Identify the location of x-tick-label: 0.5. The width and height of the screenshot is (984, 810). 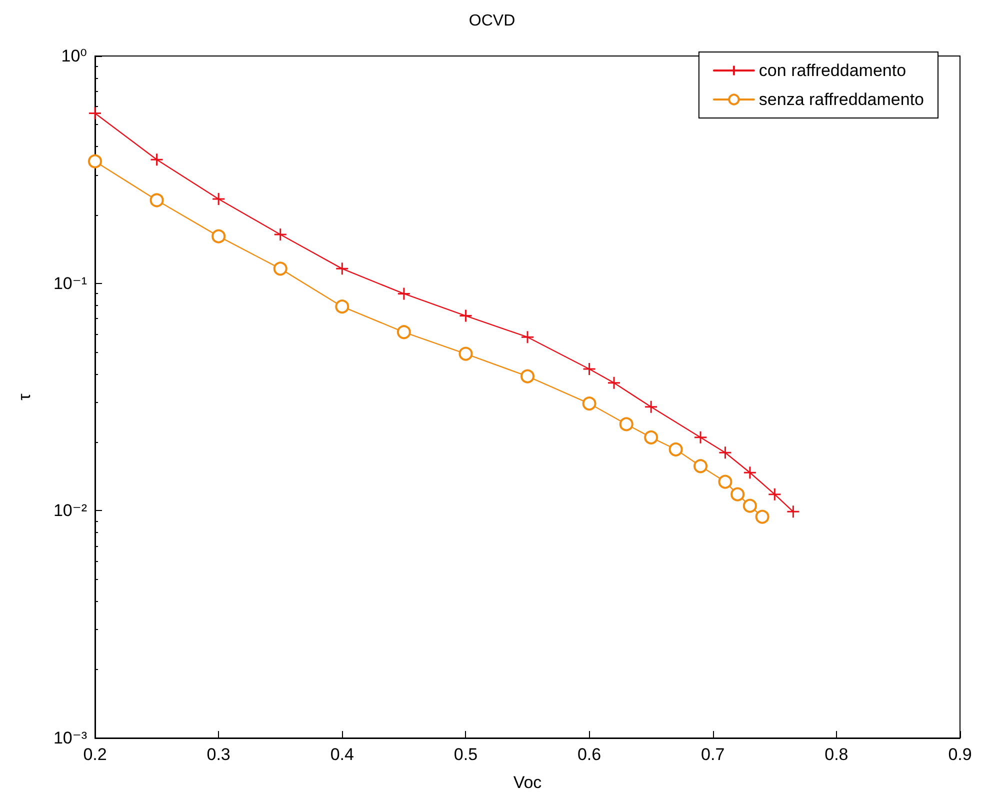
(466, 754).